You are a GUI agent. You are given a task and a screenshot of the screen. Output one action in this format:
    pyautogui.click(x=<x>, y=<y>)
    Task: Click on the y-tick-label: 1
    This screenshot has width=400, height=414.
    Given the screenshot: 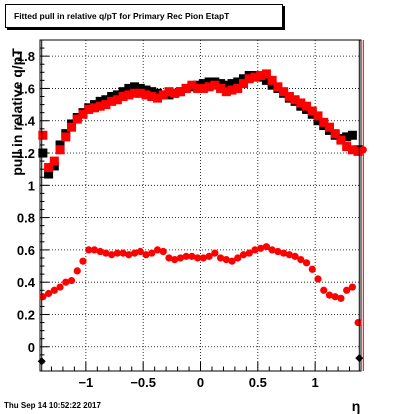 What is the action you would take?
    pyautogui.click(x=31, y=185)
    